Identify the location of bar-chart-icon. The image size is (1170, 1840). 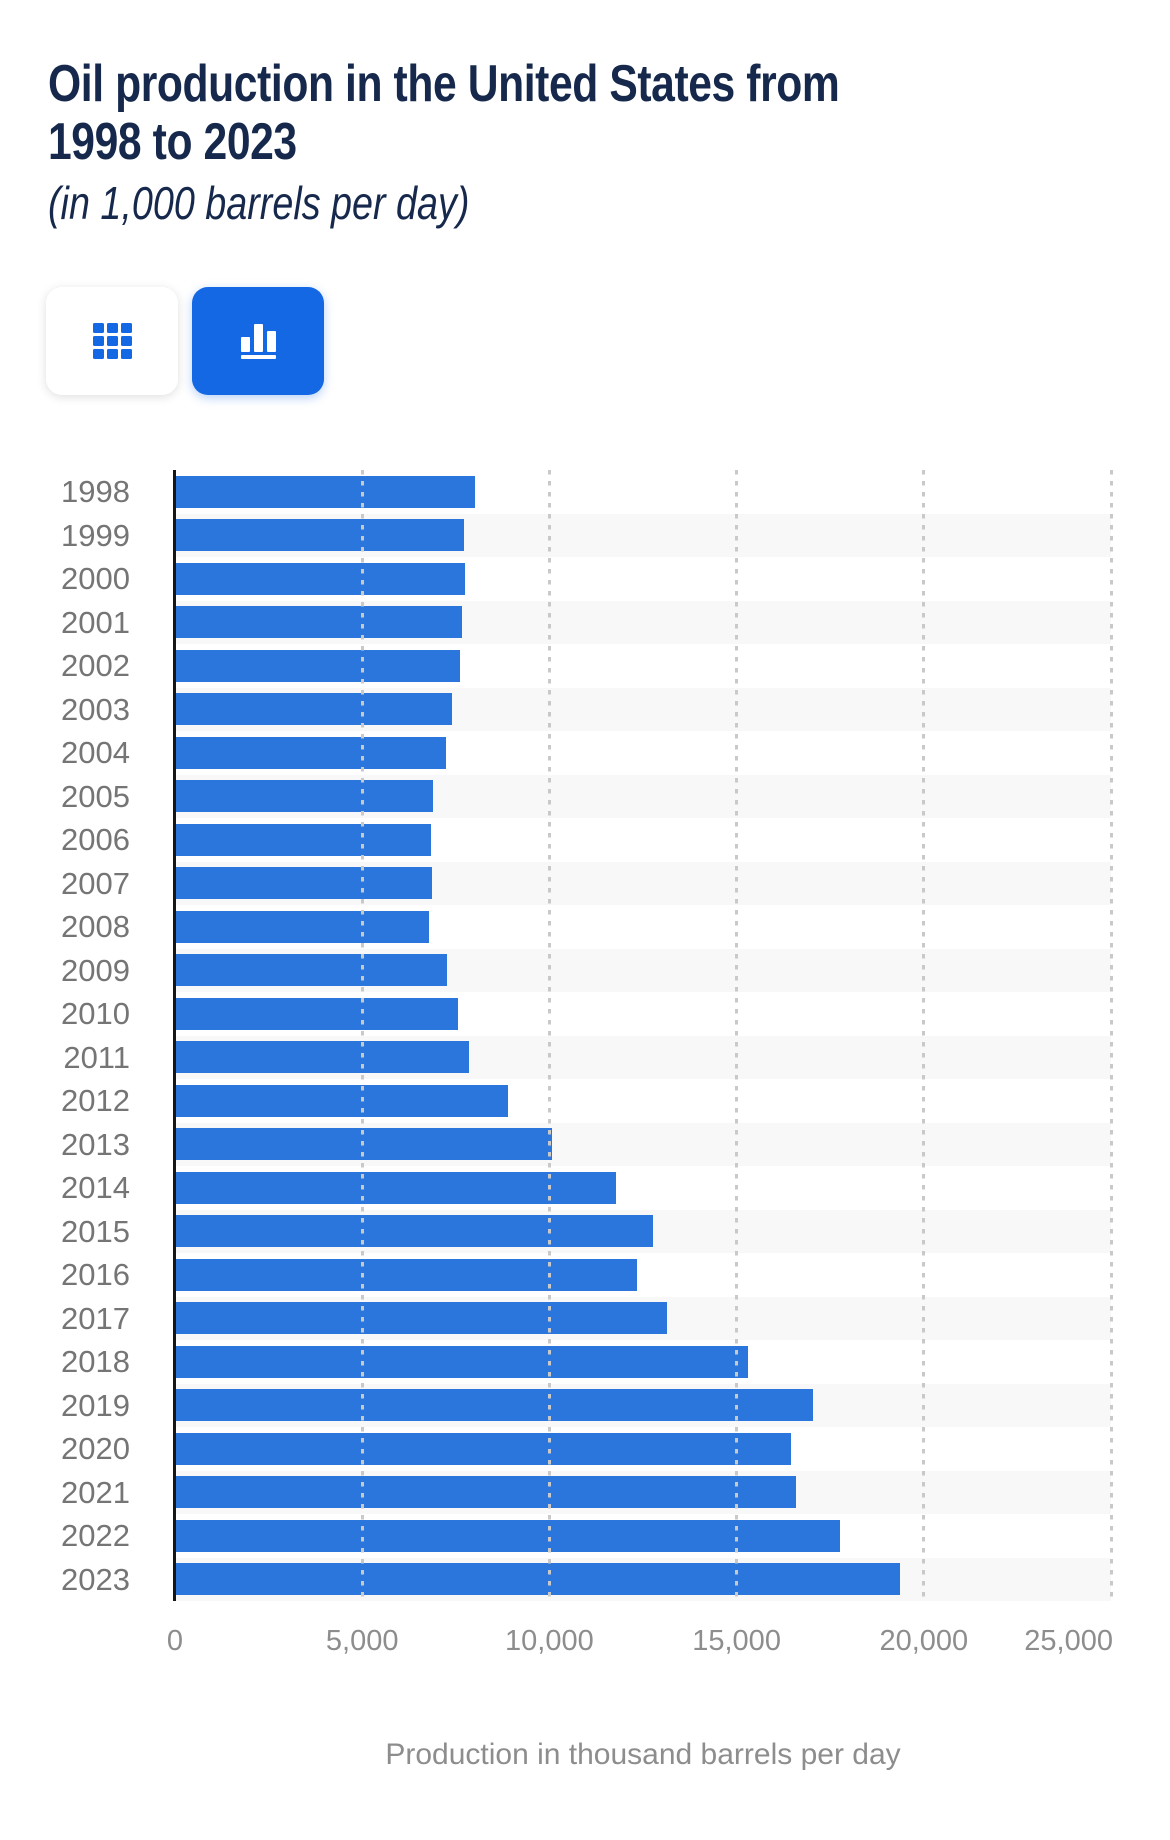
(258, 341).